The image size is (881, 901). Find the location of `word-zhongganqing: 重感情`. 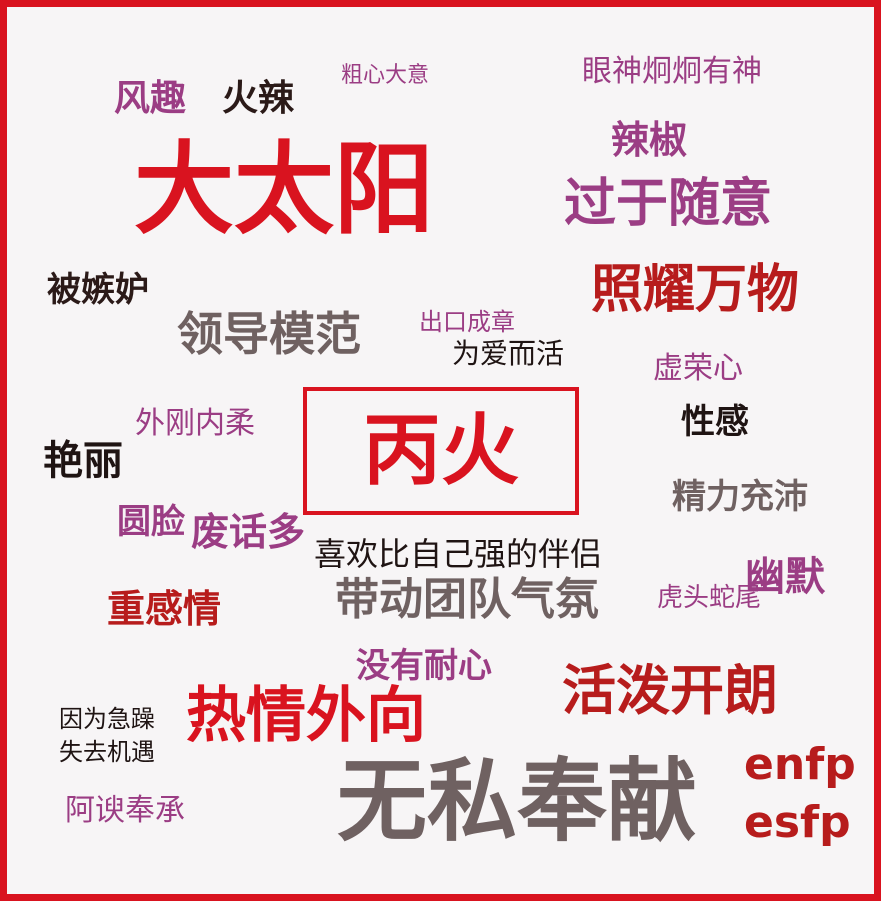

word-zhongganqing: 重感情 is located at coordinates (164, 609).